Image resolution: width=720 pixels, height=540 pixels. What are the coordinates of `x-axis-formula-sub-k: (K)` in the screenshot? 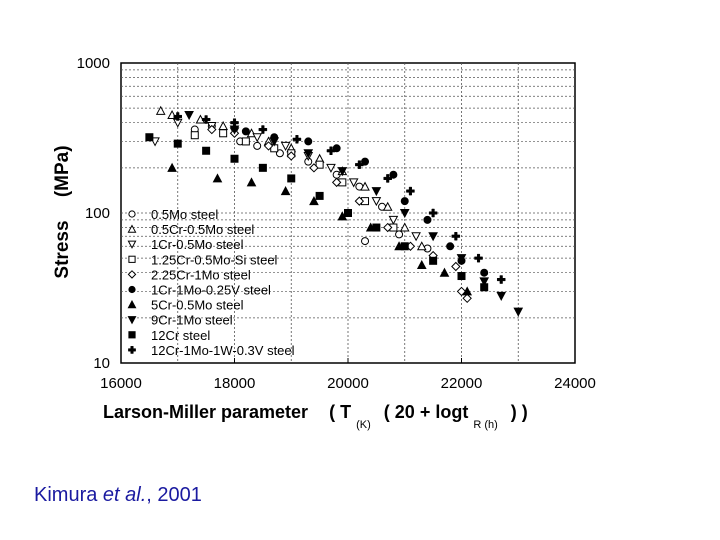 It's located at (363, 425).